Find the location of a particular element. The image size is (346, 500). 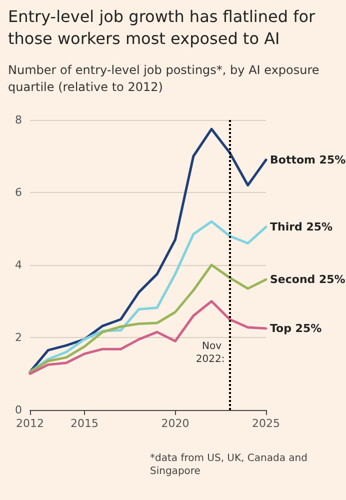

y-tick-label: 6 is located at coordinates (18, 192).